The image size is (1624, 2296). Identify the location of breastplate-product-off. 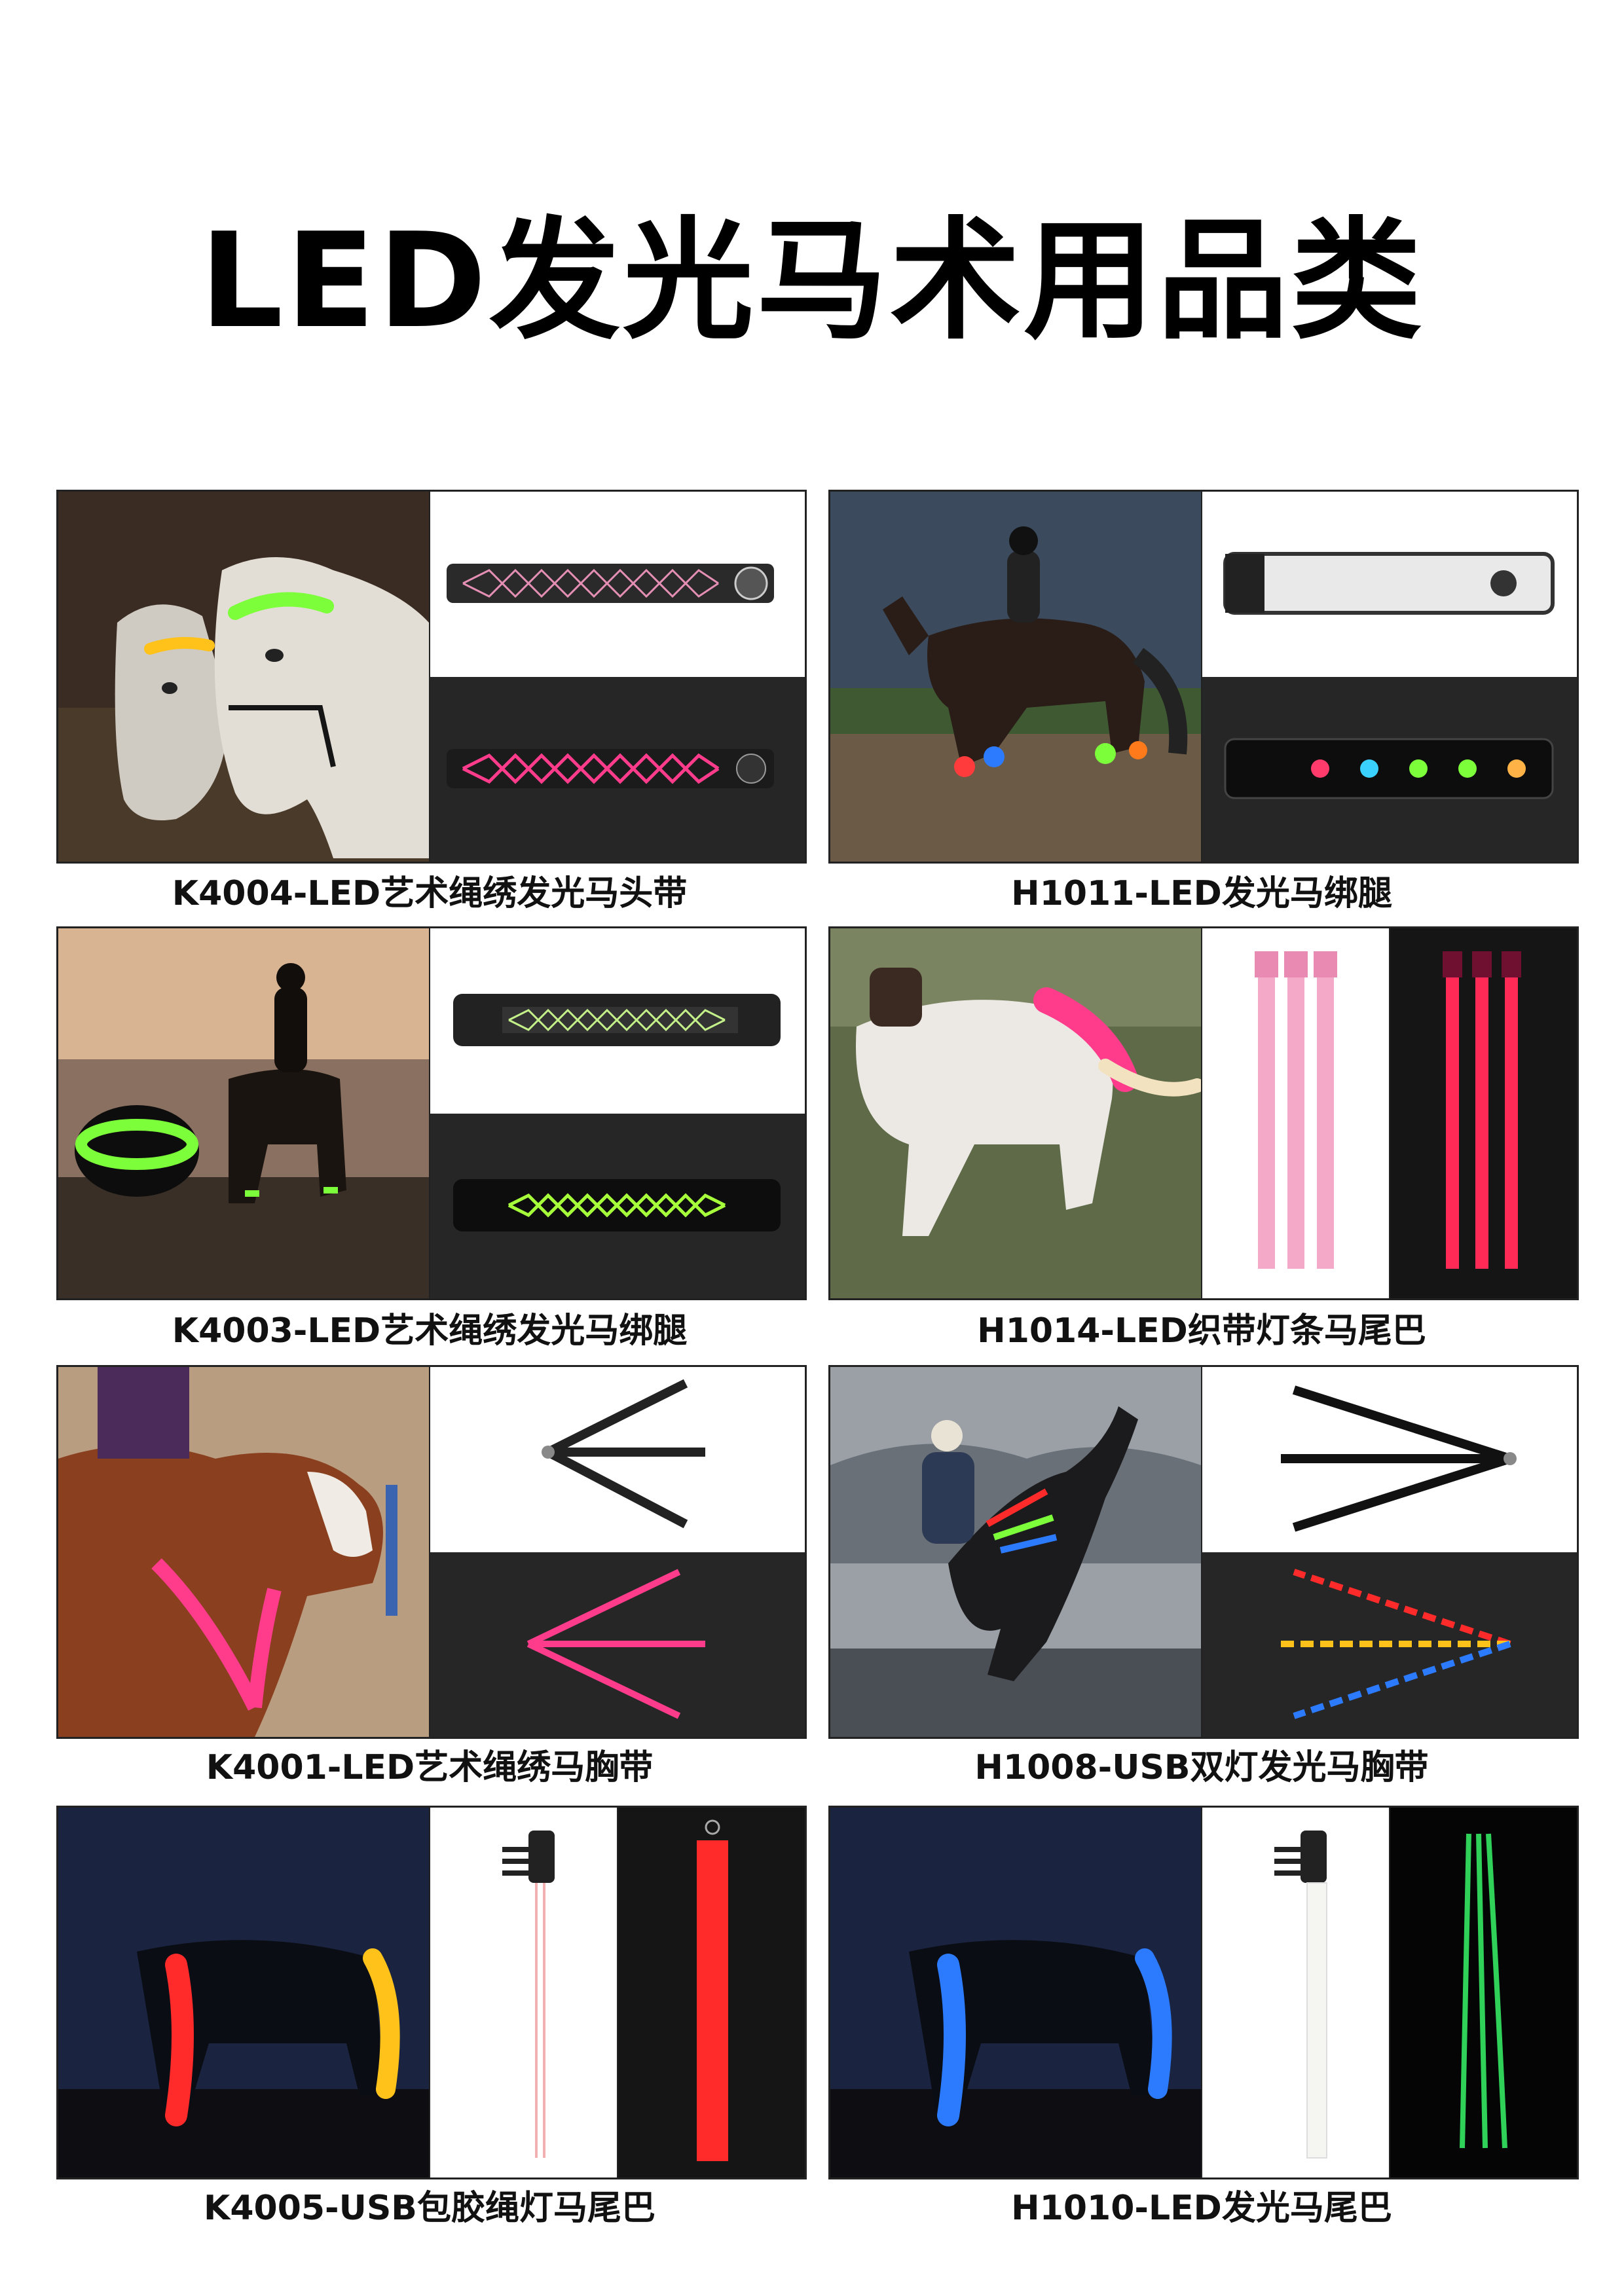
(617, 1460).